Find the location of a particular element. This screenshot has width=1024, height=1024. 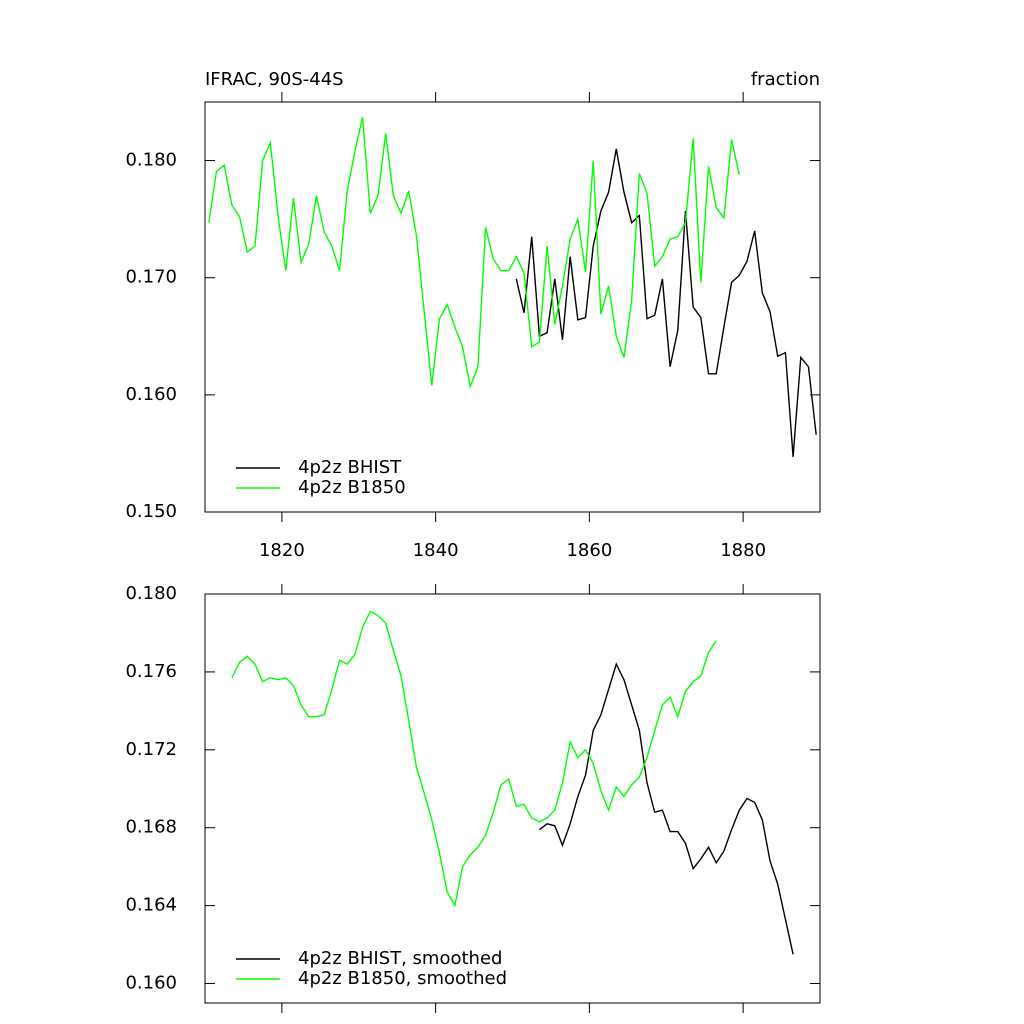

units-label: fraction is located at coordinates (785, 79).